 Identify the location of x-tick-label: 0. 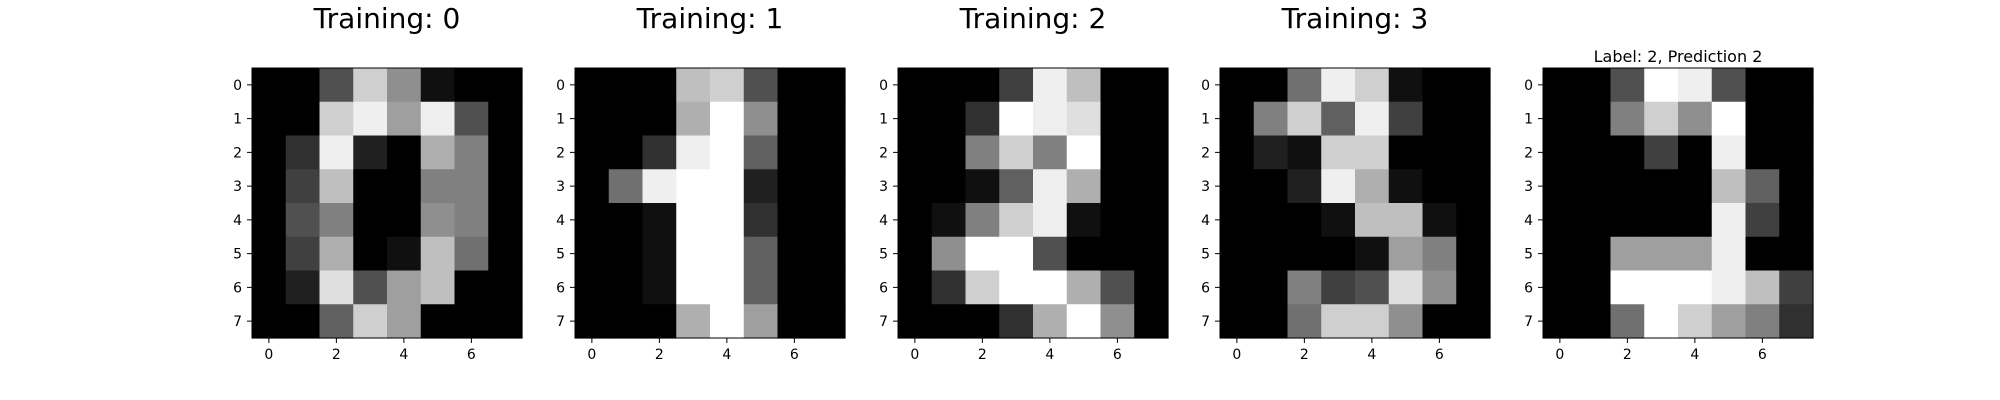
(591, 355).